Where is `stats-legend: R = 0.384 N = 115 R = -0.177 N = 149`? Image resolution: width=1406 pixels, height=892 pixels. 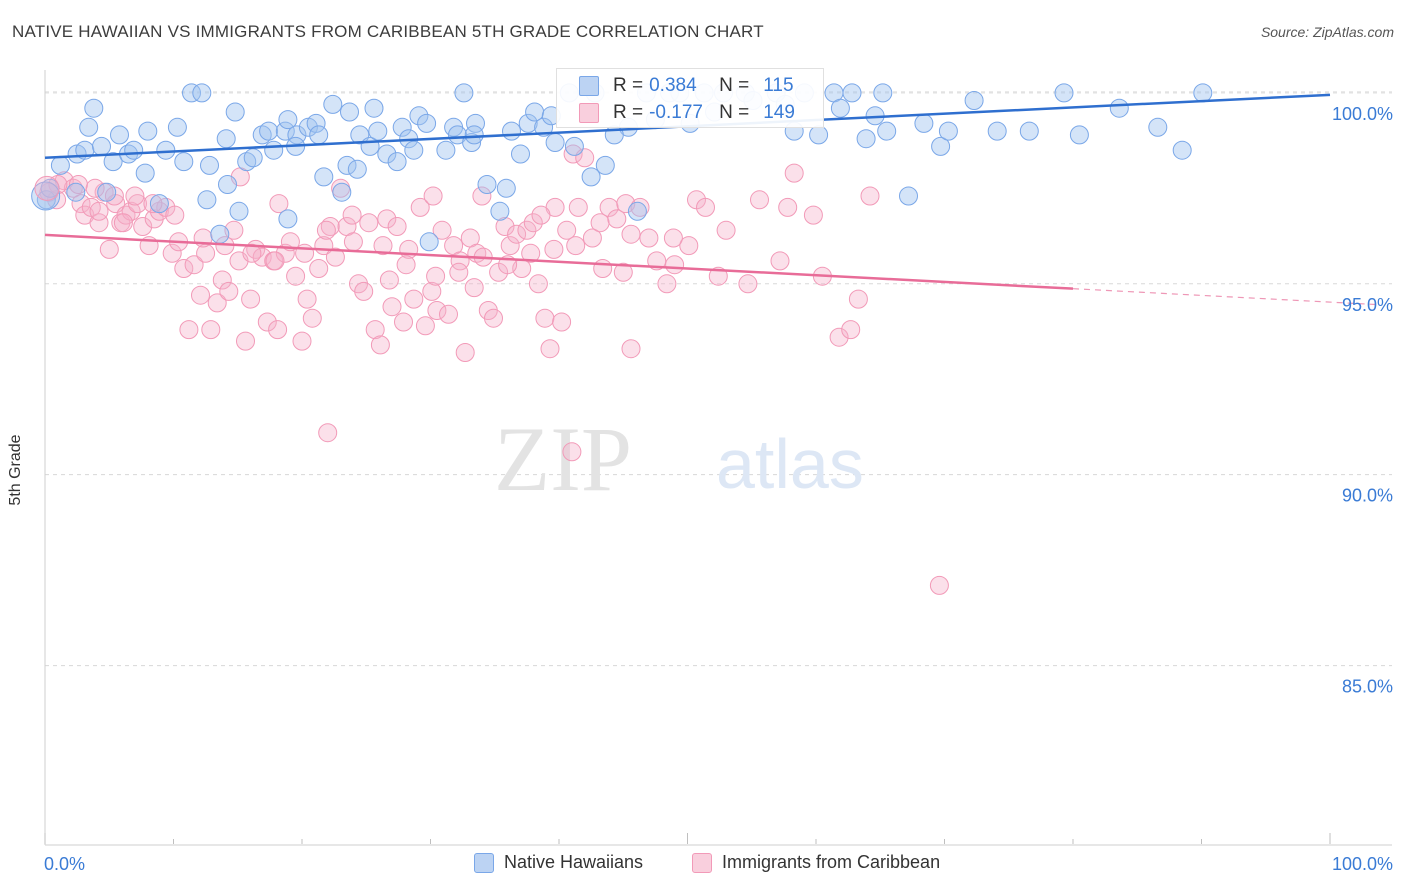
stats-legend: R = 0.384 N = 115 R = -0.177 N = 149 is located at coordinates (690, 98).